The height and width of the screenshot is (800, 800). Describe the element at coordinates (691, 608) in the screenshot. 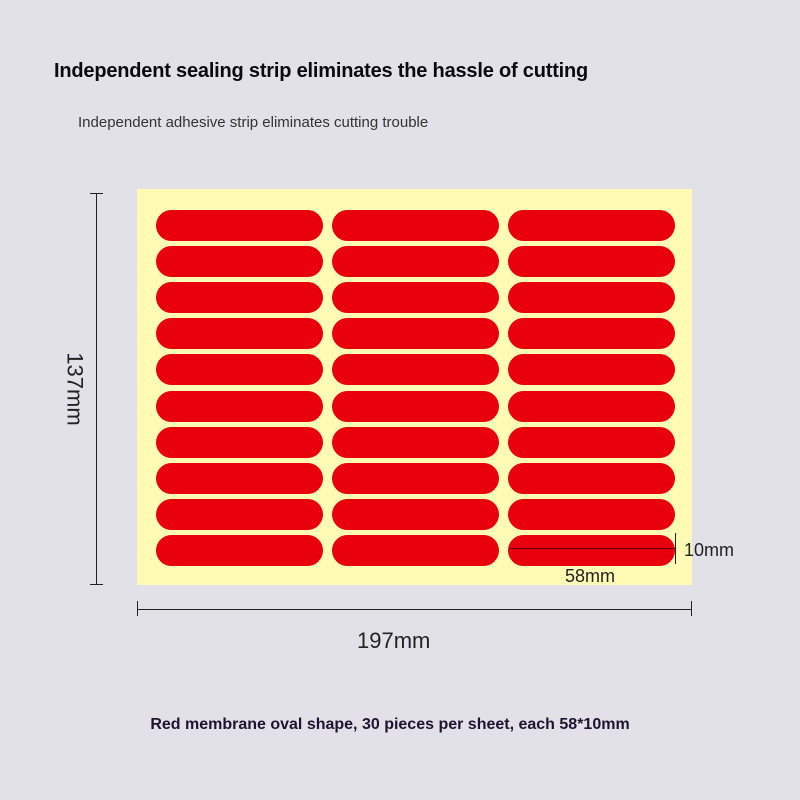

I see `width-tick-right` at that location.